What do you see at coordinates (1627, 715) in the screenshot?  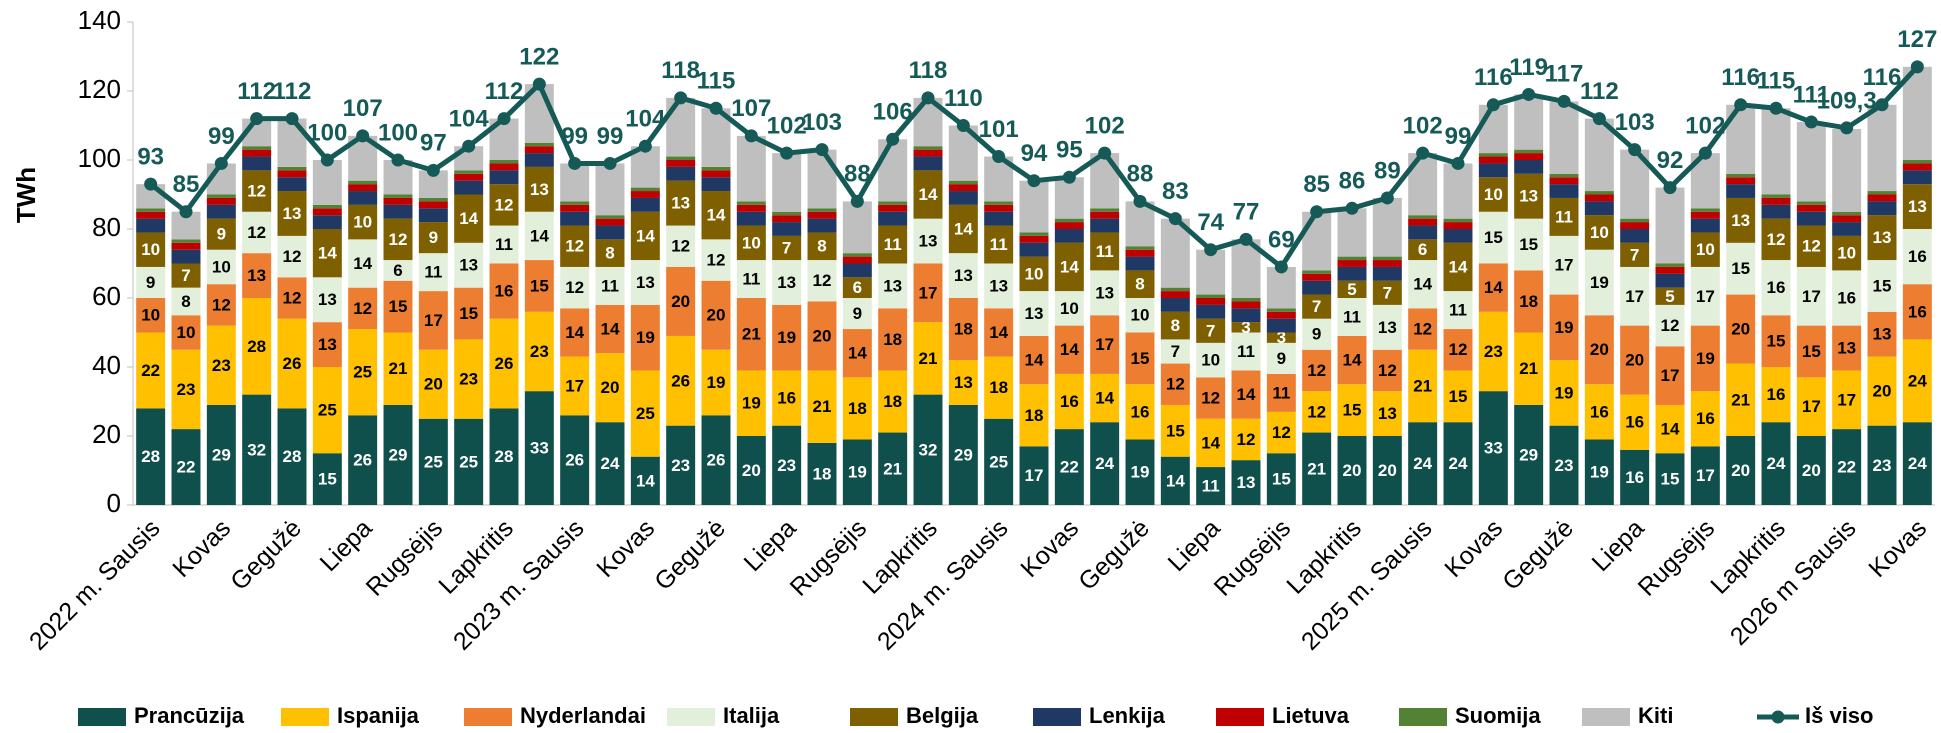 I see `legend-item: Kiti` at bounding box center [1627, 715].